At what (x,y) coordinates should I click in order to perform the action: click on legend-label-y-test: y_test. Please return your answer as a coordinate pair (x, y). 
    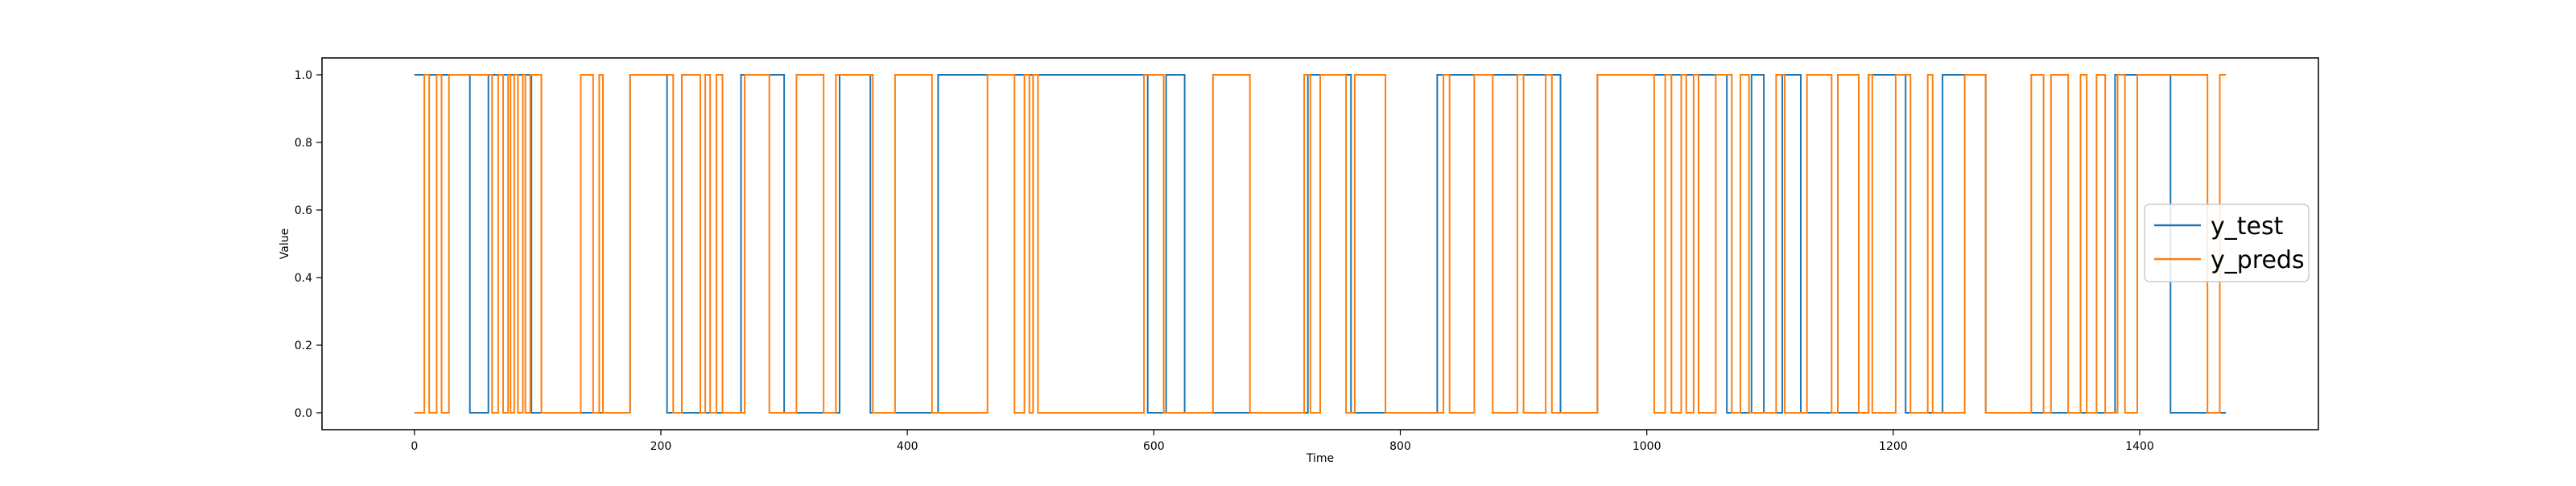
    Looking at the image, I should click on (2247, 226).